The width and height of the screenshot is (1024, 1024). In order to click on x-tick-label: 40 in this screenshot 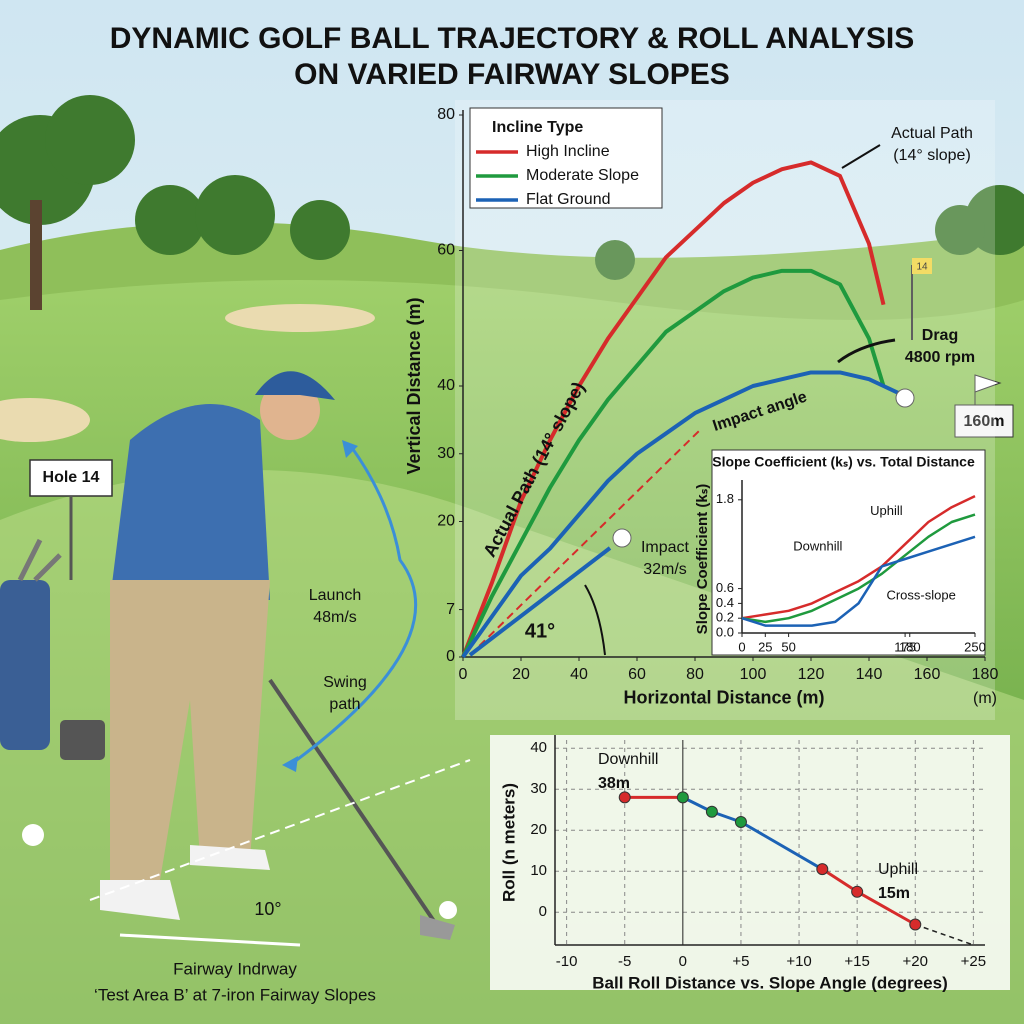, I will do `click(579, 674)`.